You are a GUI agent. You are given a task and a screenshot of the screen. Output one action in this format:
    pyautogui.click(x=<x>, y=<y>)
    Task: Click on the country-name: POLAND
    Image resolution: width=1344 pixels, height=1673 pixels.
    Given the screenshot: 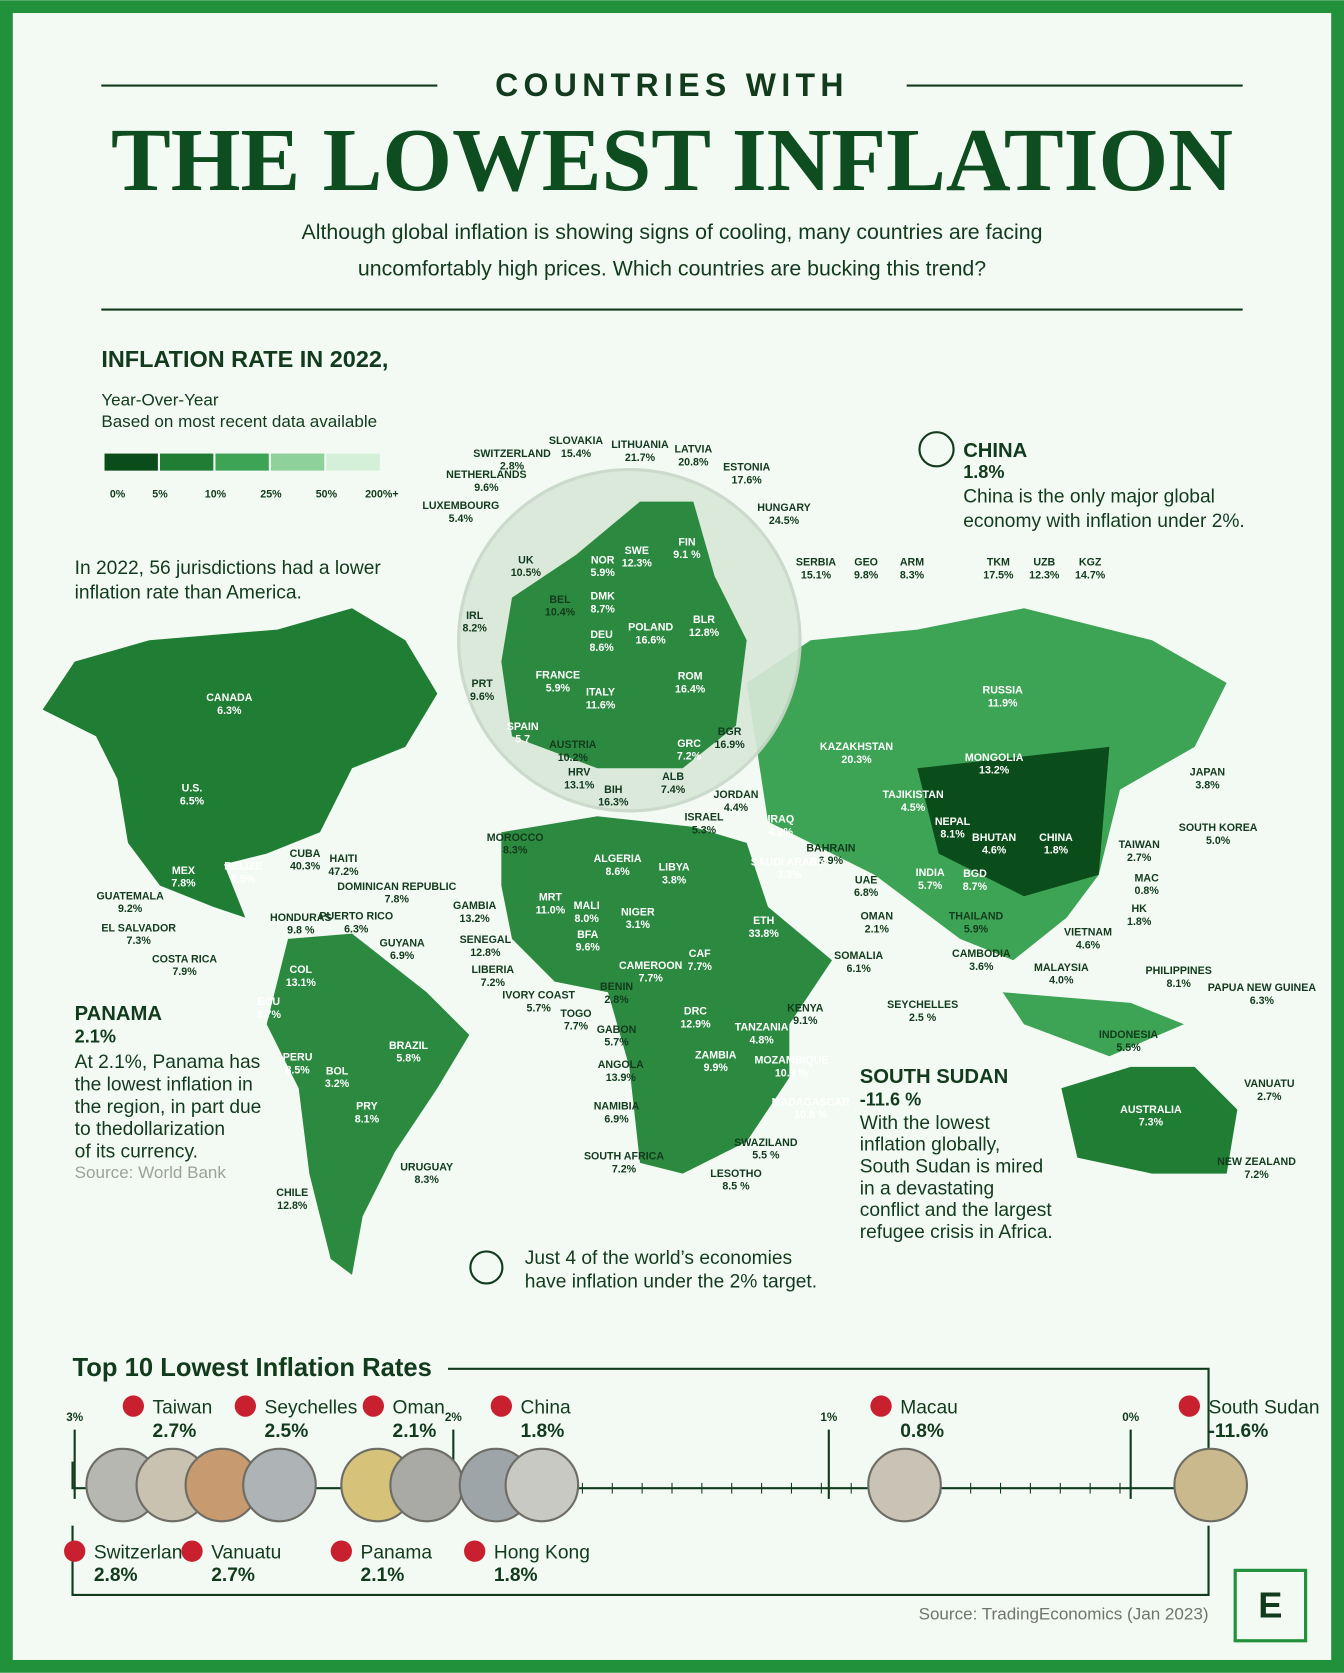 What is the action you would take?
    pyautogui.click(x=650, y=628)
    